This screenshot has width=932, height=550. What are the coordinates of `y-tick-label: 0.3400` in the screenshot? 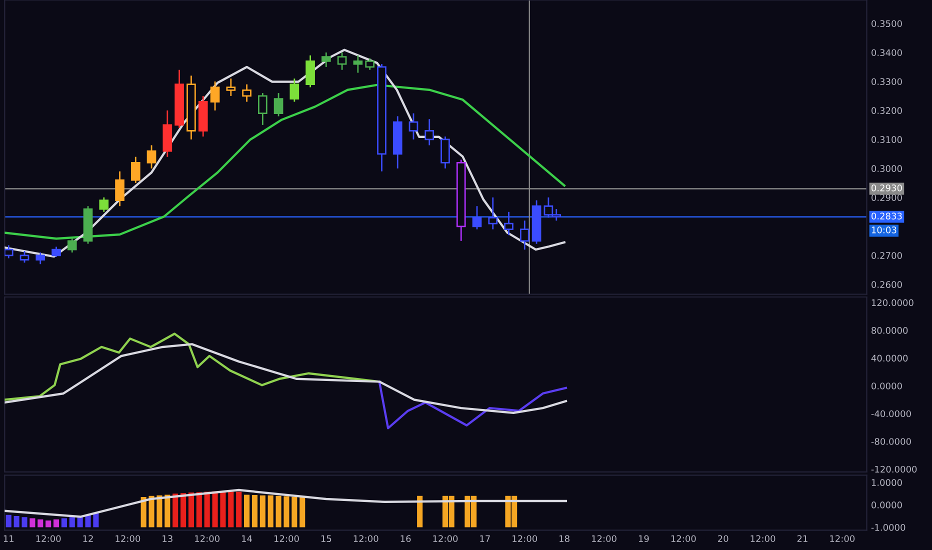 It's located at (887, 52).